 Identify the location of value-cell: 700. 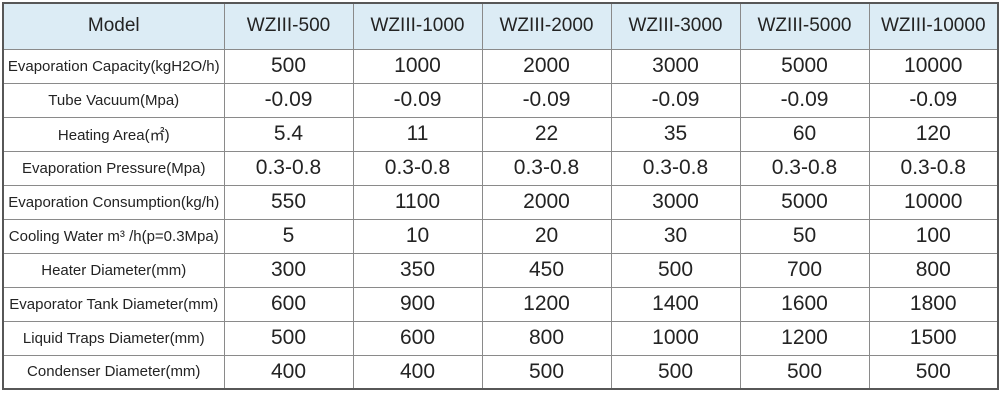
(804, 270).